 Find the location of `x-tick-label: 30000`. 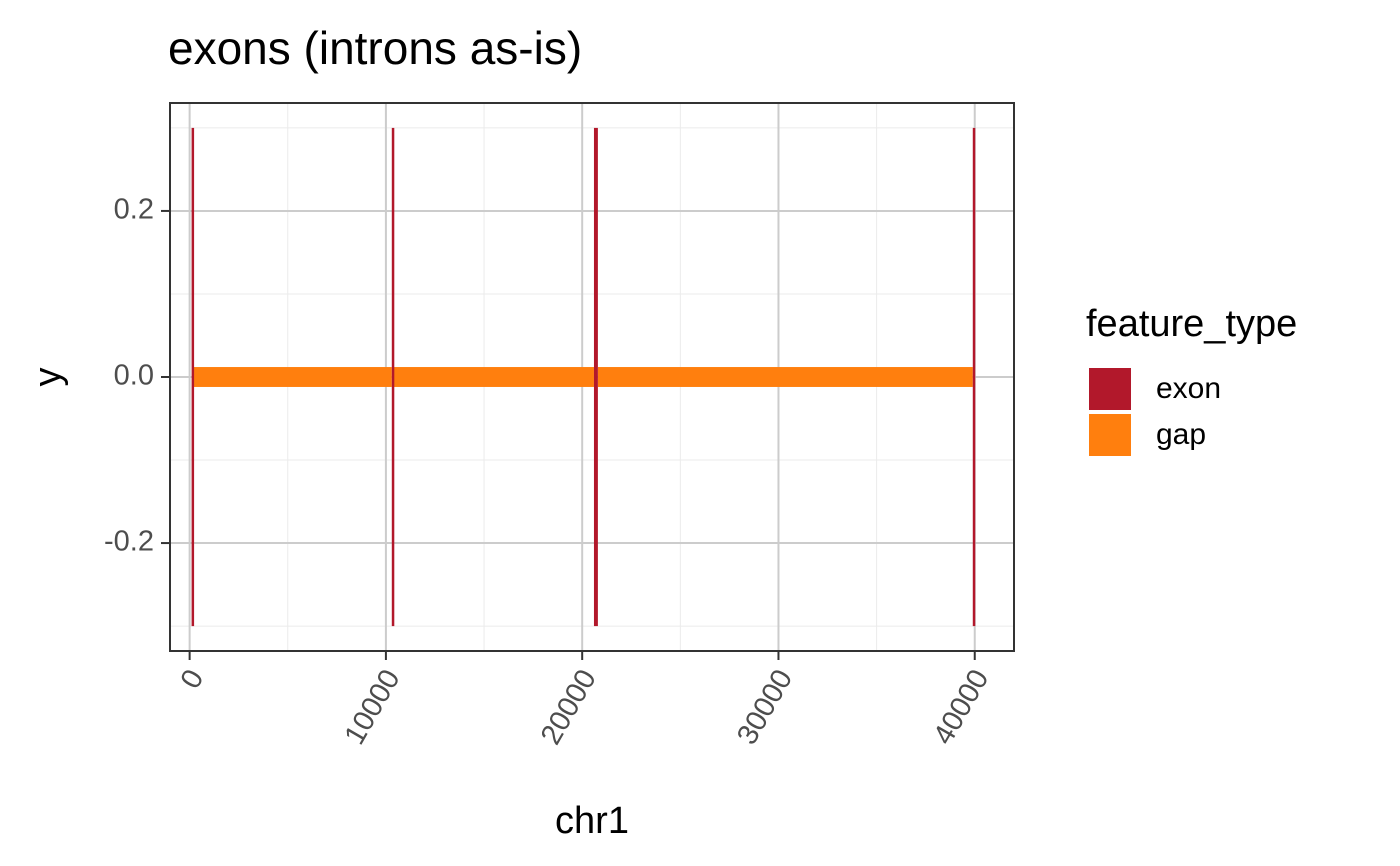

x-tick-label: 30000 is located at coordinates (765, 707).